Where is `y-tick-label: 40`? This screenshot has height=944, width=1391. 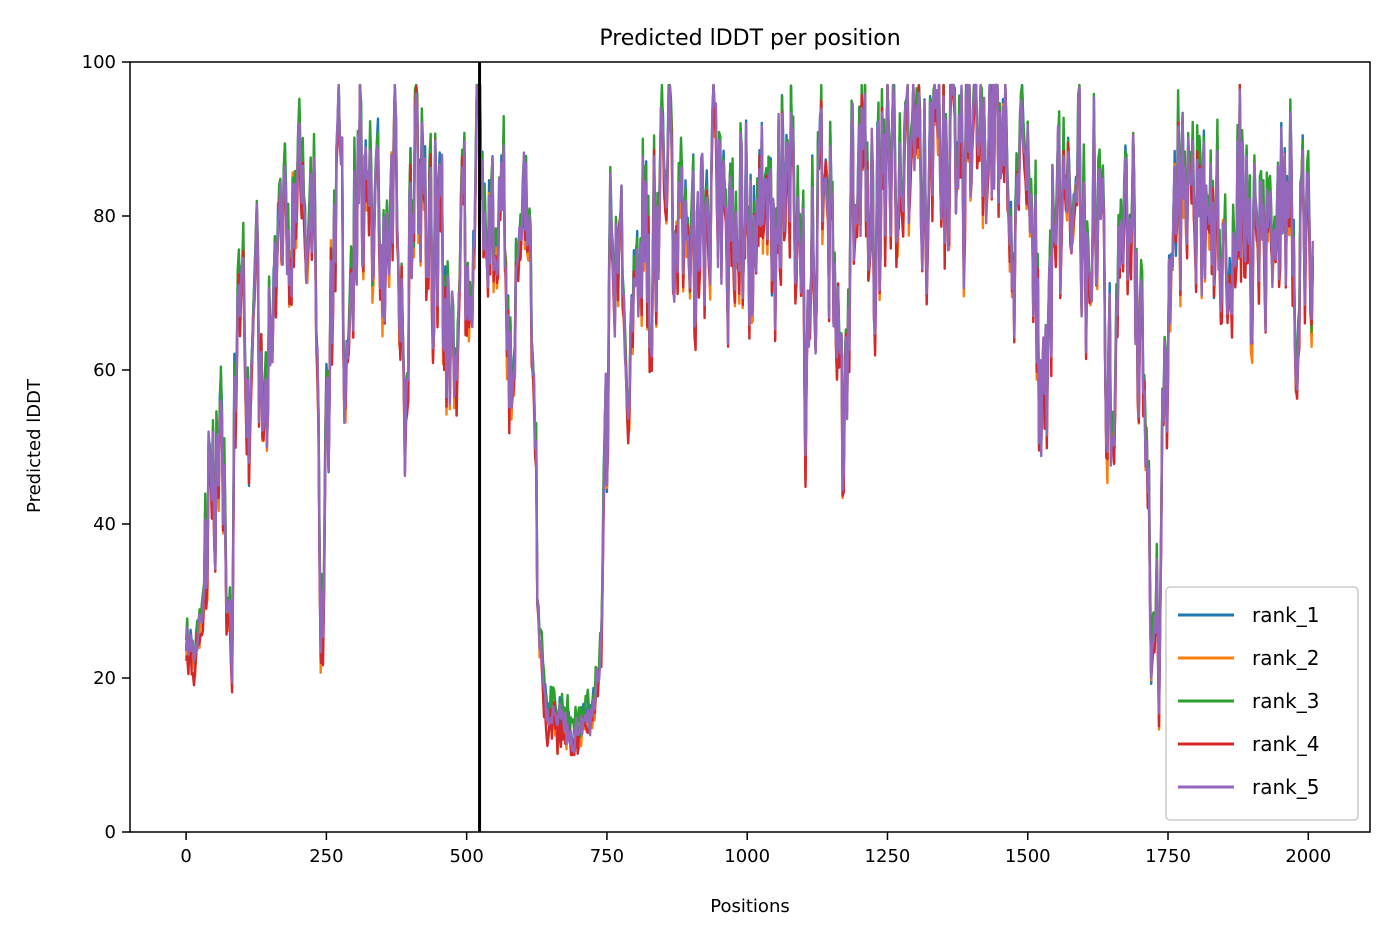
y-tick-label: 40 is located at coordinates (104, 524).